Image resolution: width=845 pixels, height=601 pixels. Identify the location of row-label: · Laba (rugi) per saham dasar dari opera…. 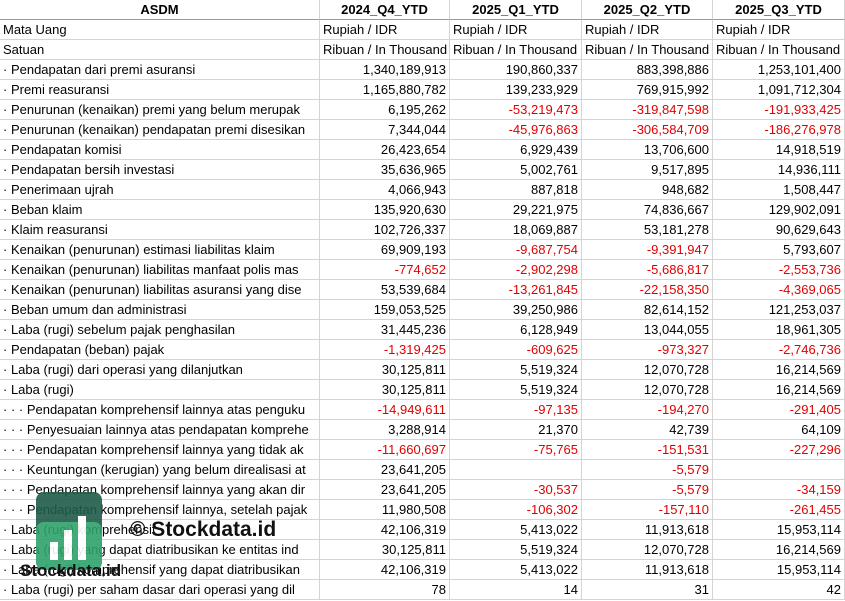
(160, 590).